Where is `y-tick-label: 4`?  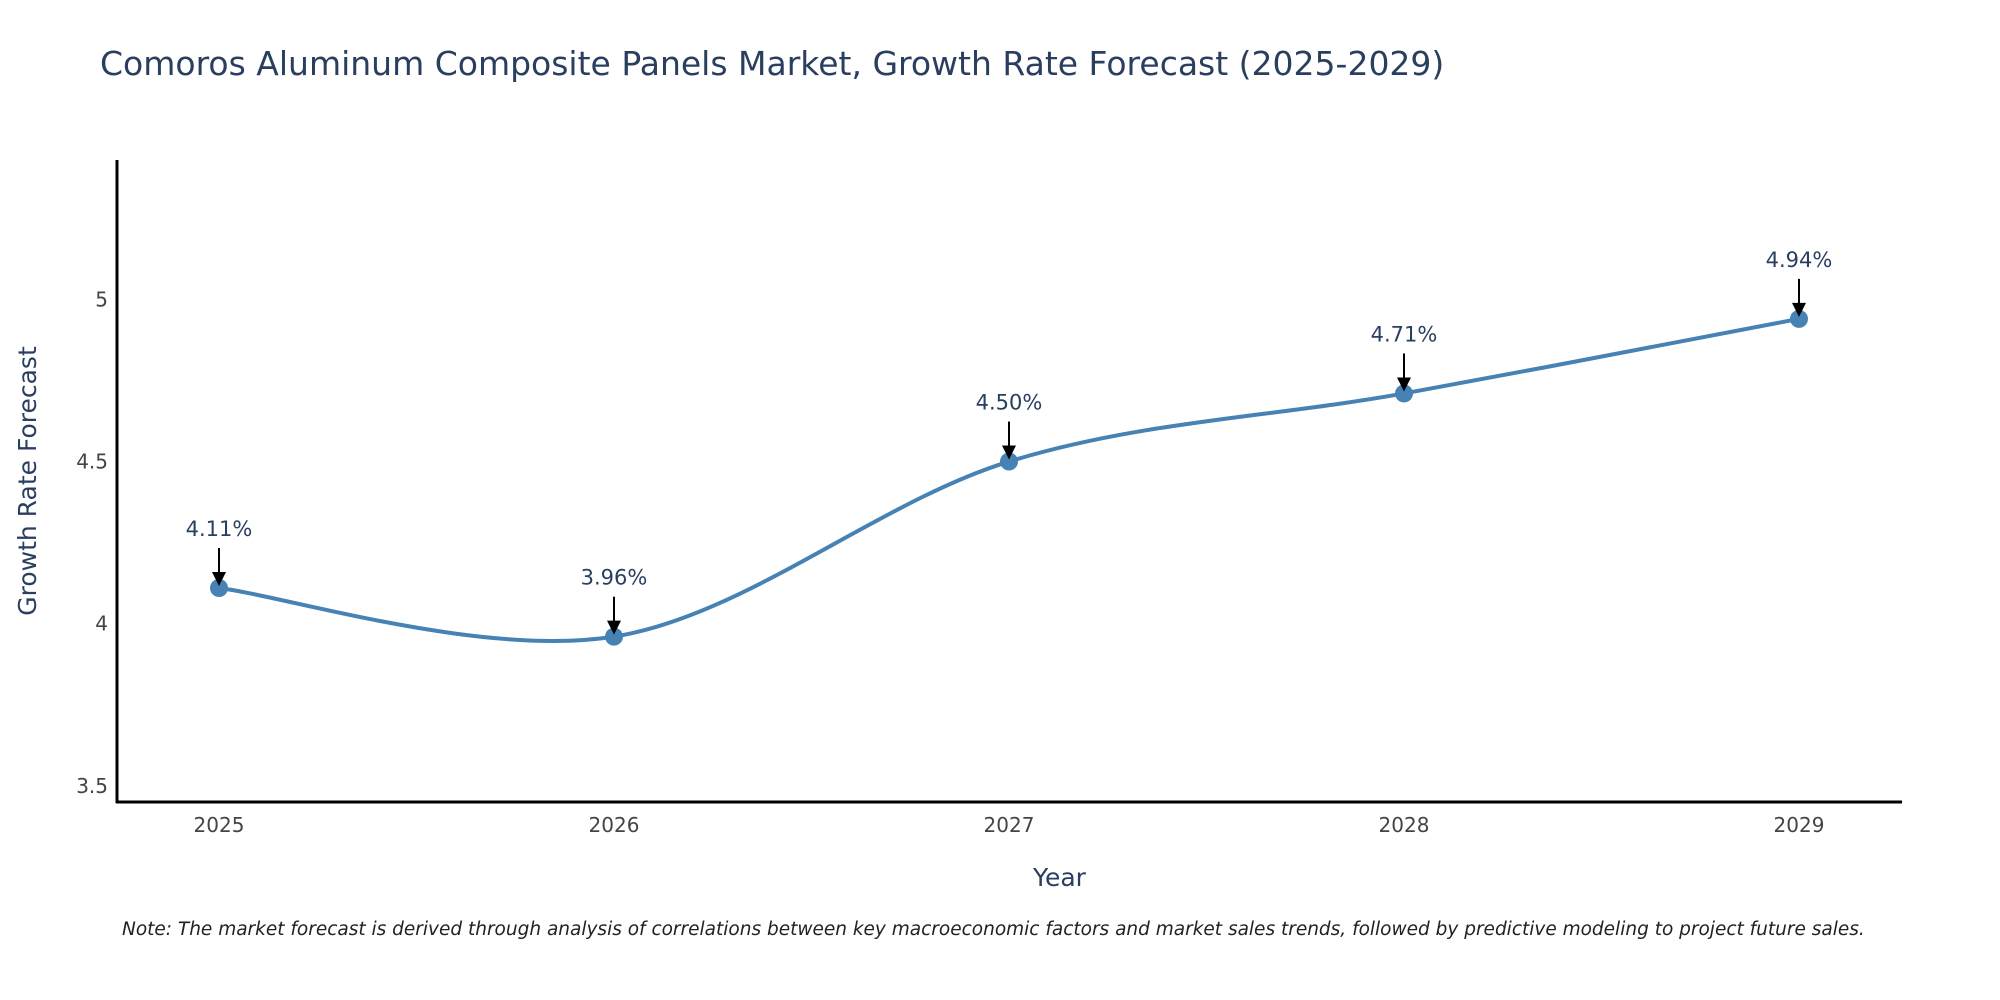
y-tick-label: 4 is located at coordinates (101, 624).